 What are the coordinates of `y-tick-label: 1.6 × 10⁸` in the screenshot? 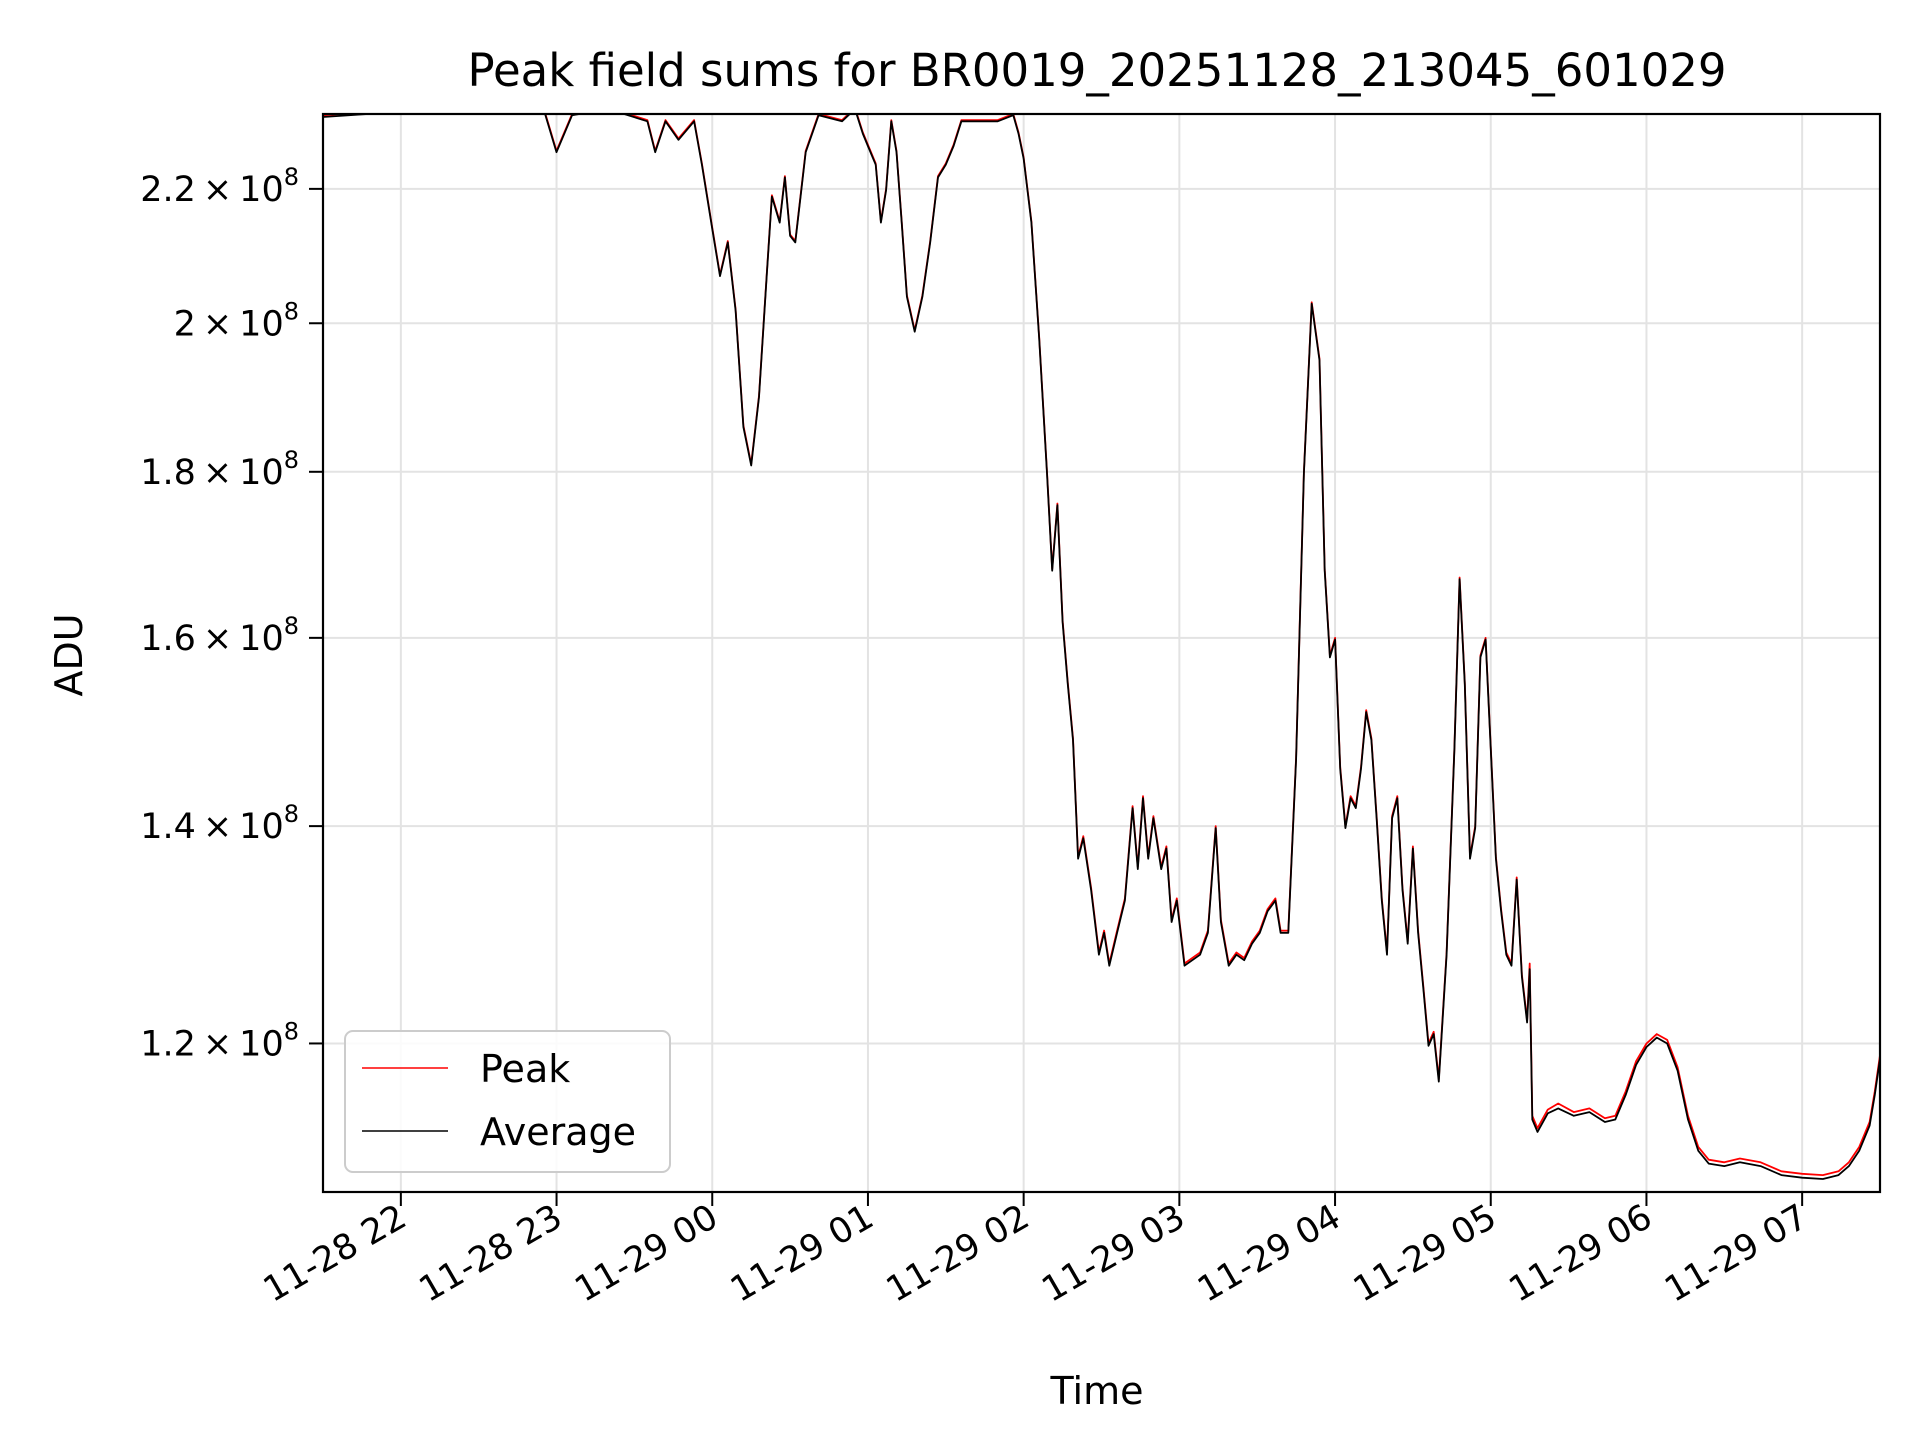 It's located at (219, 635).